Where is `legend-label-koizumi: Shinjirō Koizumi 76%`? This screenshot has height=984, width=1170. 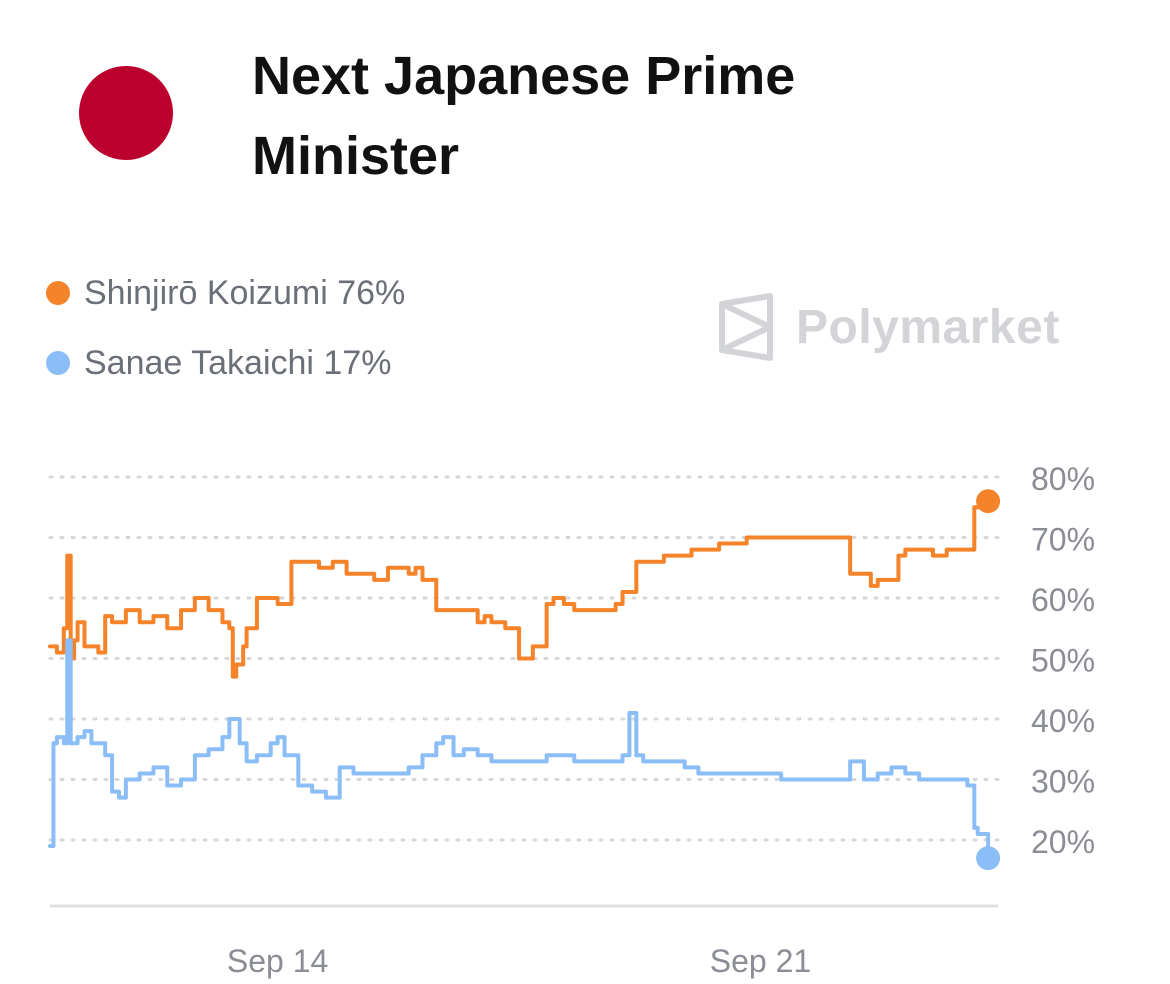
legend-label-koizumi: Shinjirō Koizumi 76% is located at coordinates (245, 292).